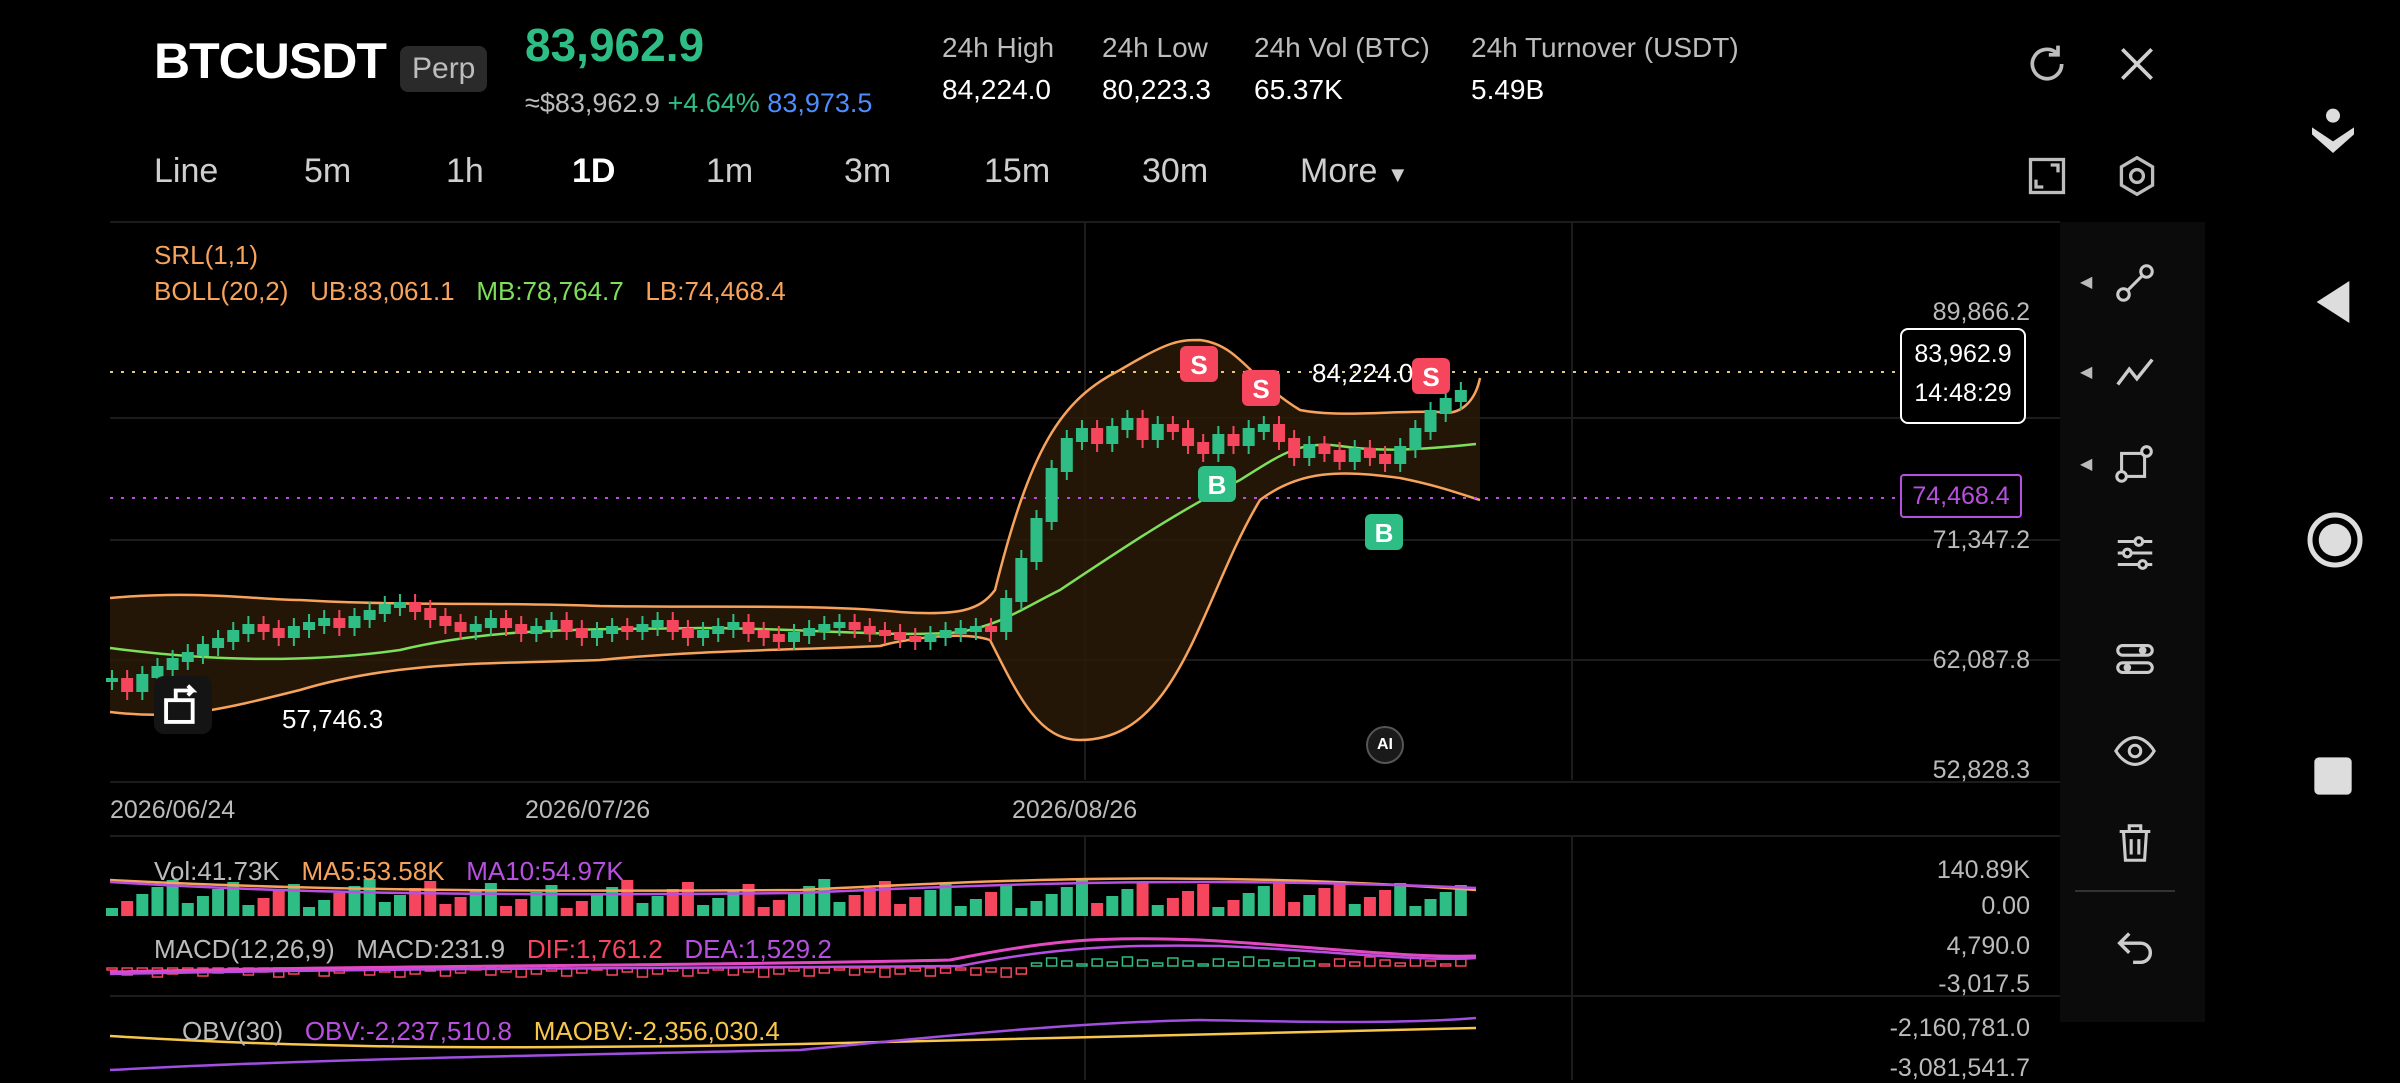  I want to click on tab-1m: 1m, so click(730, 171).